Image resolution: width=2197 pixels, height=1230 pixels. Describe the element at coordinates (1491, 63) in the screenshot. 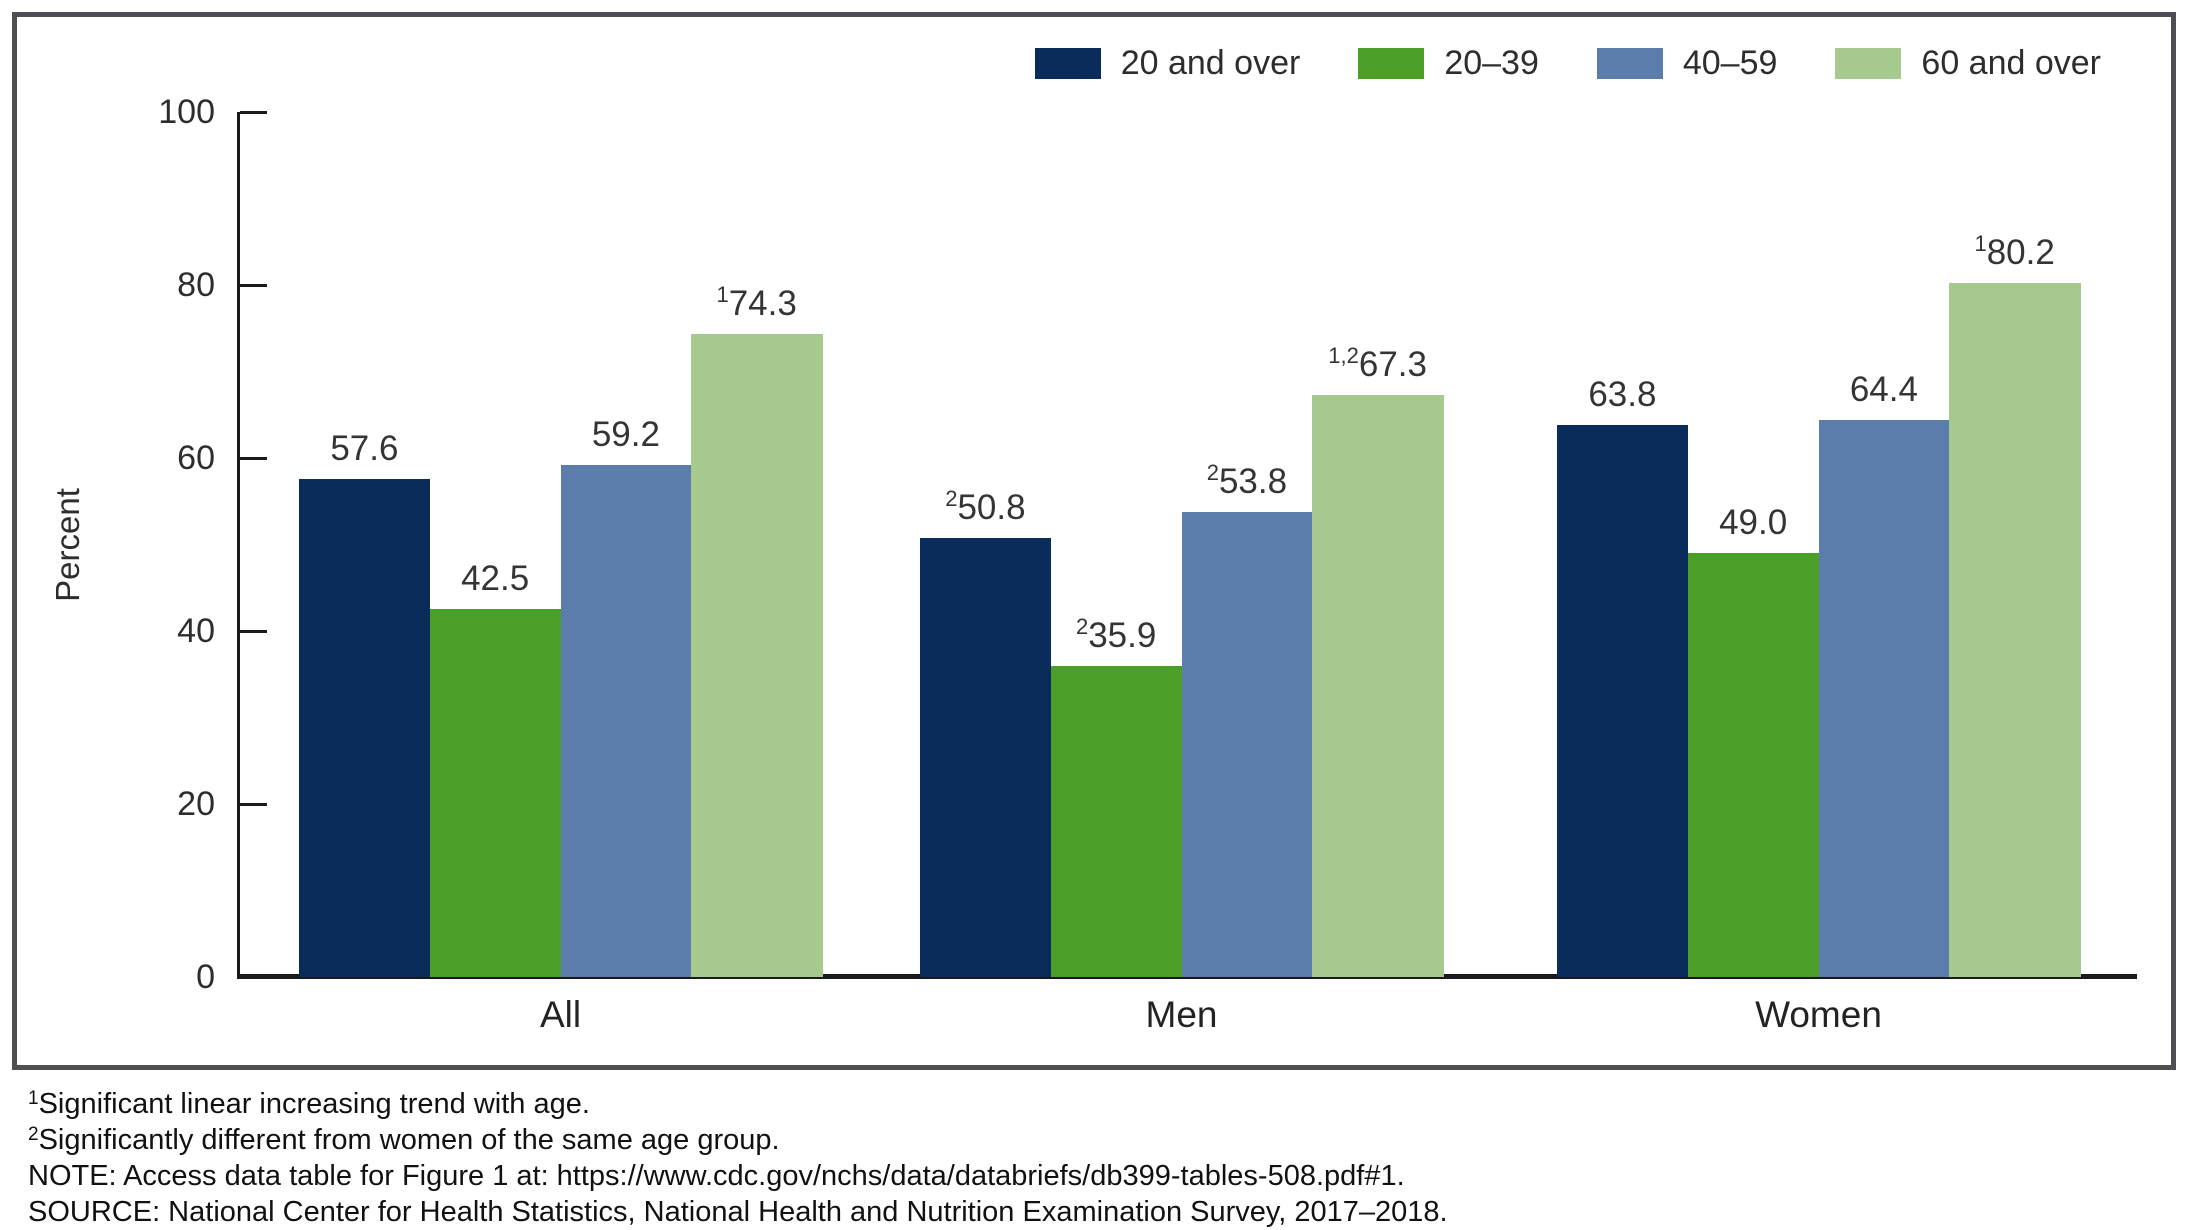

I see `legend-label: 20–39` at that location.